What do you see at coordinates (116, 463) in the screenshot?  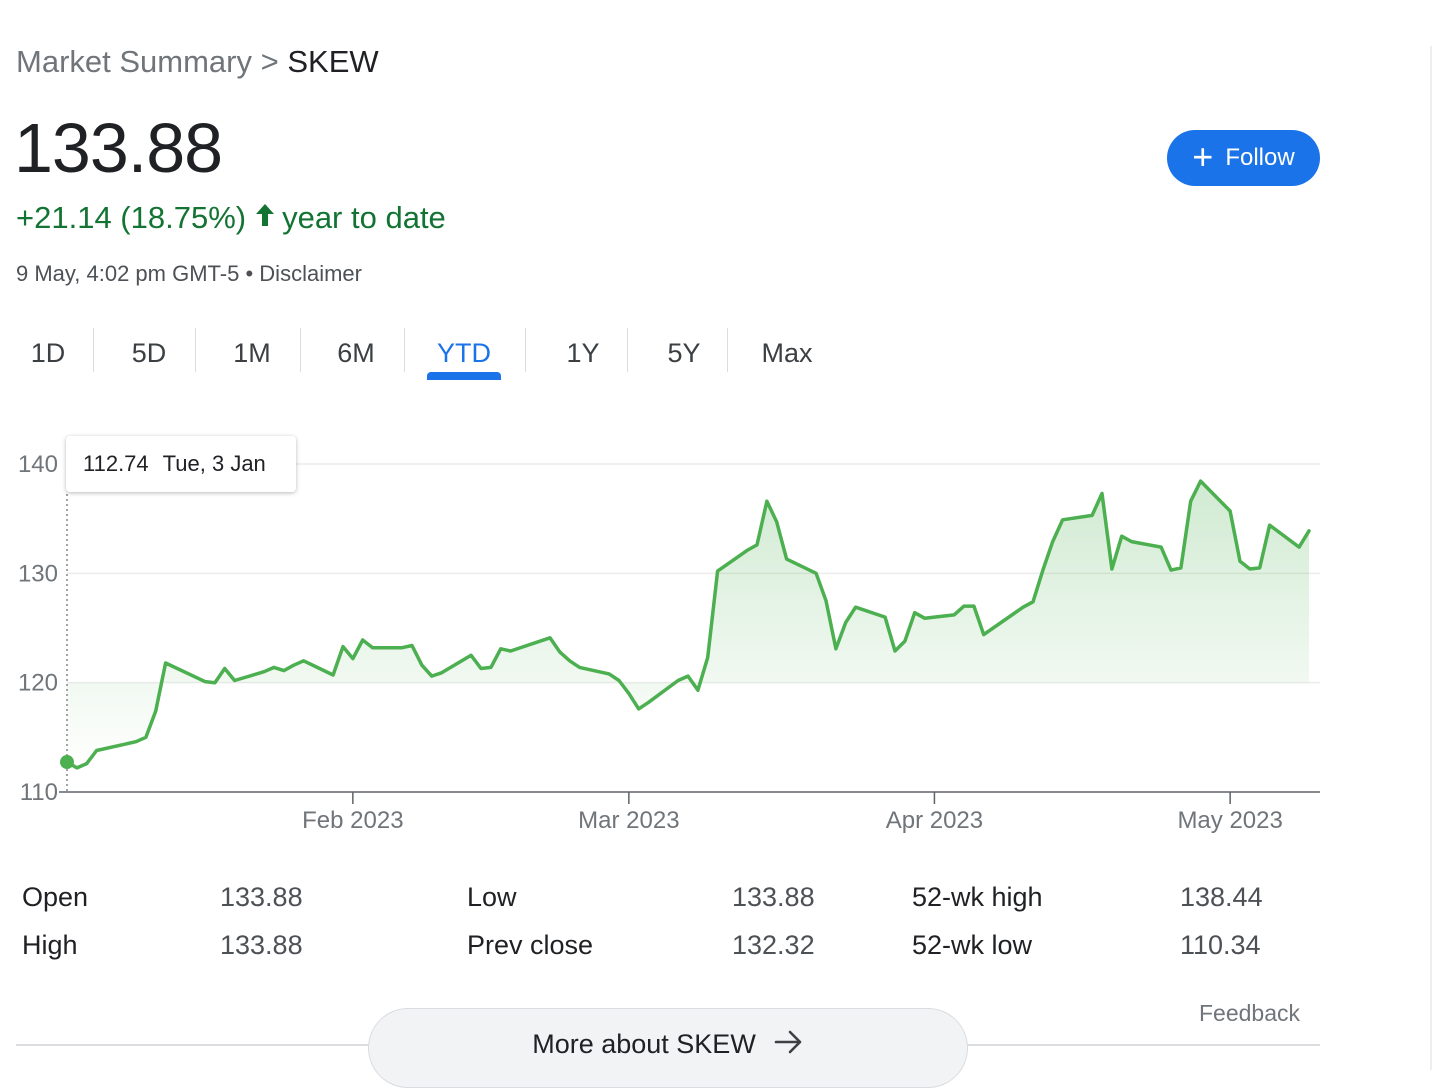 I see `tooltip-value: 112.74` at bounding box center [116, 463].